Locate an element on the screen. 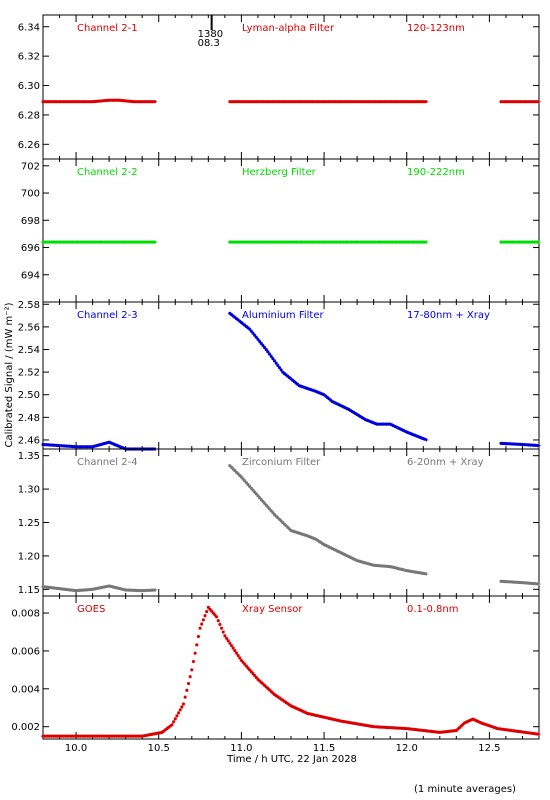 The image size is (550, 800). y-tick-label: 696 is located at coordinates (30, 248).